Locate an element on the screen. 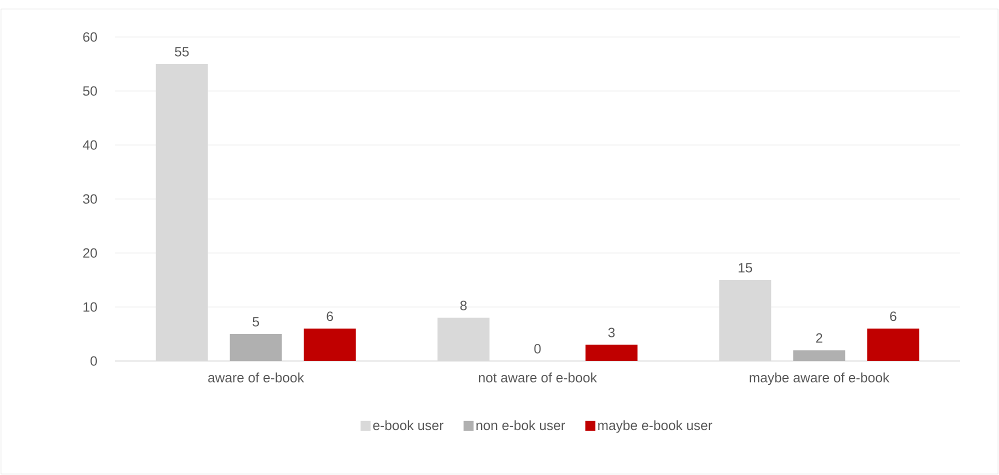 The image size is (999, 475). data-label: 3 is located at coordinates (611, 333).